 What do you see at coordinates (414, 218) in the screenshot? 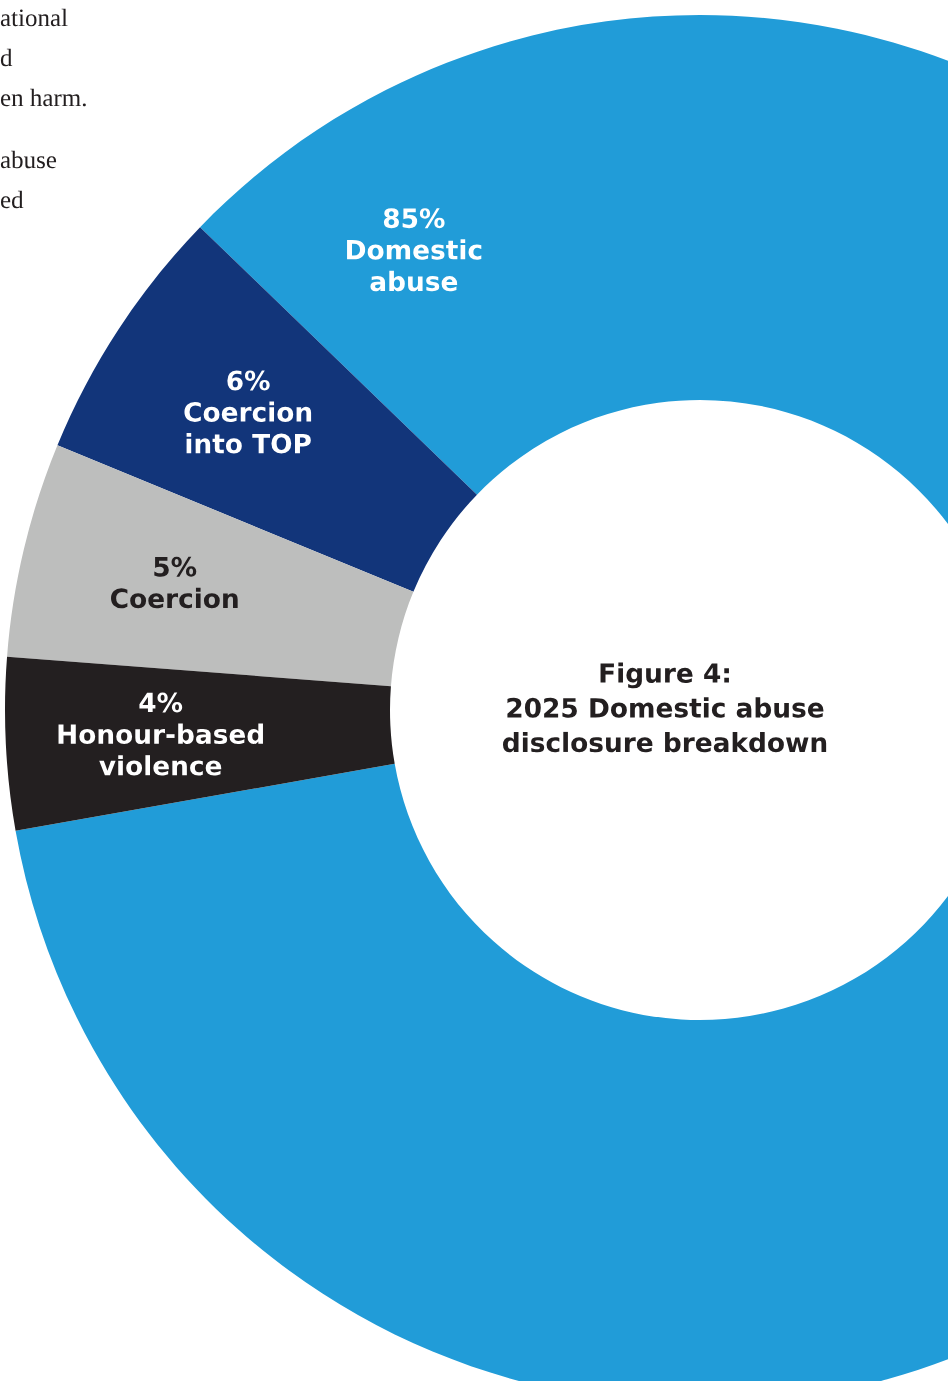
I see `data-label: 85%` at bounding box center [414, 218].